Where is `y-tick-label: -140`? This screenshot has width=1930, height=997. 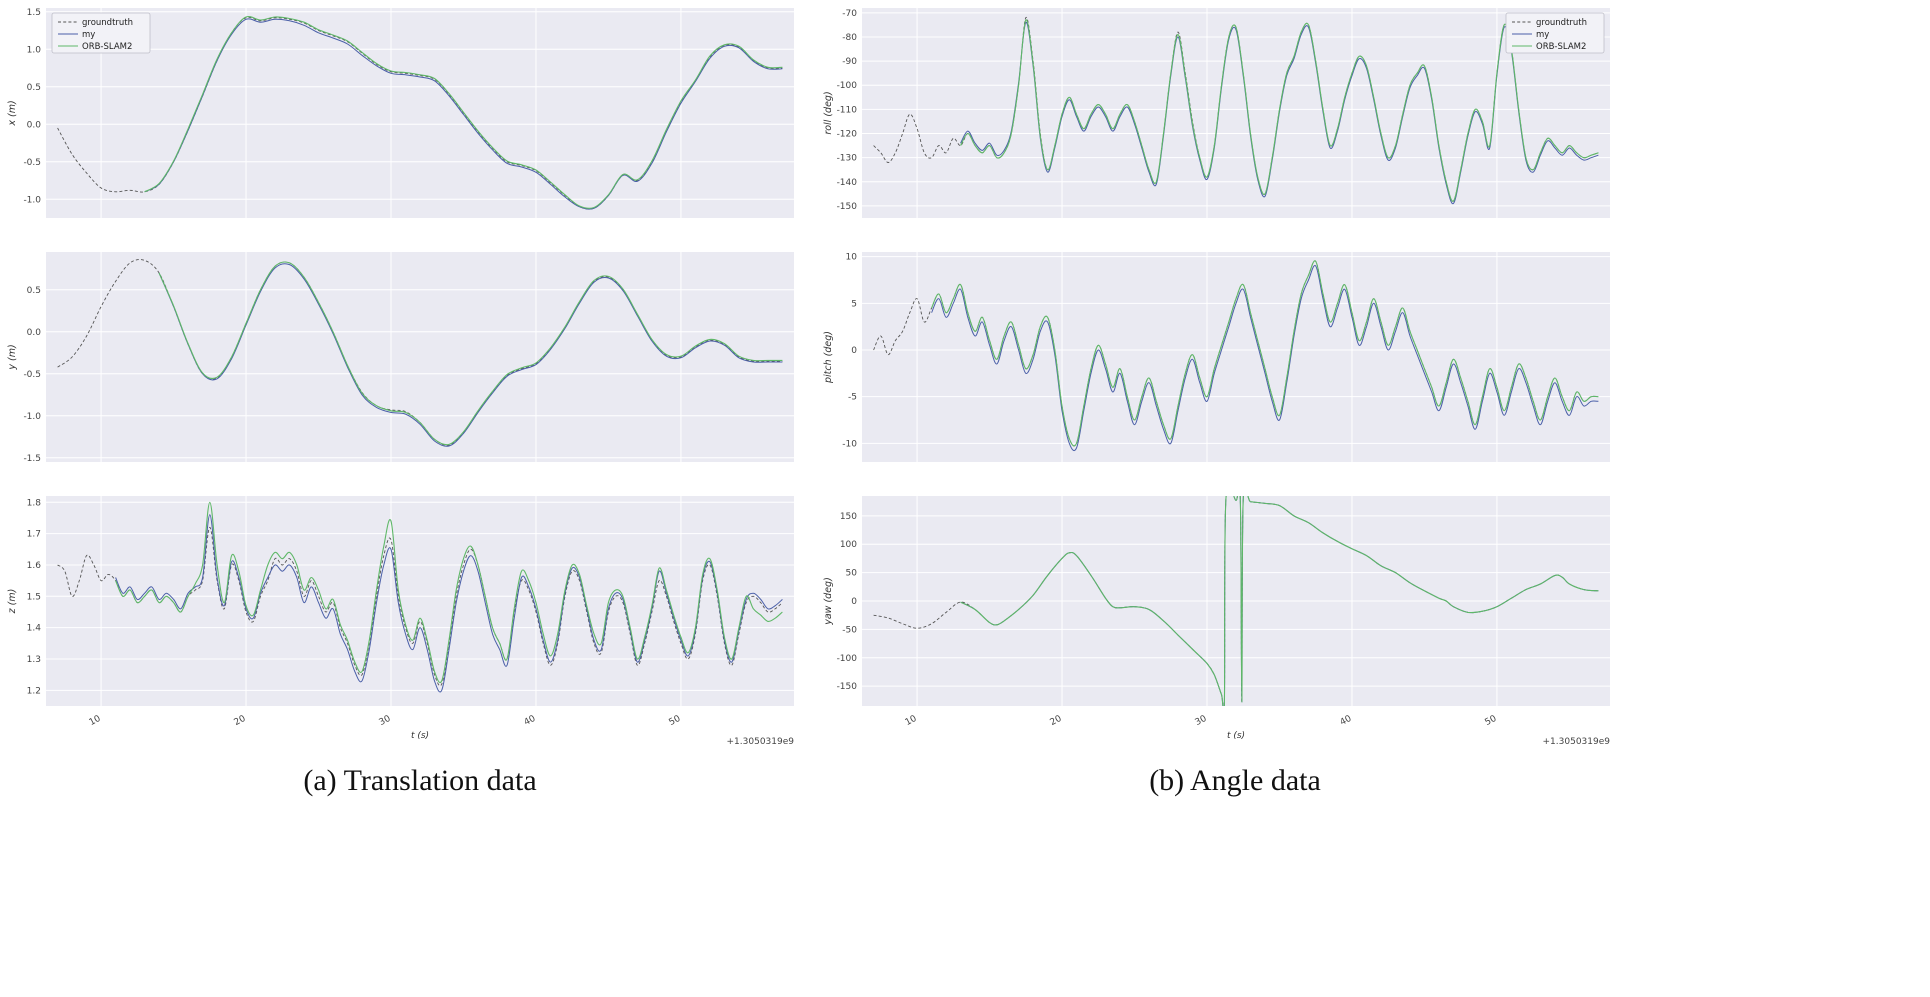 y-tick-label: -140 is located at coordinates (847, 183).